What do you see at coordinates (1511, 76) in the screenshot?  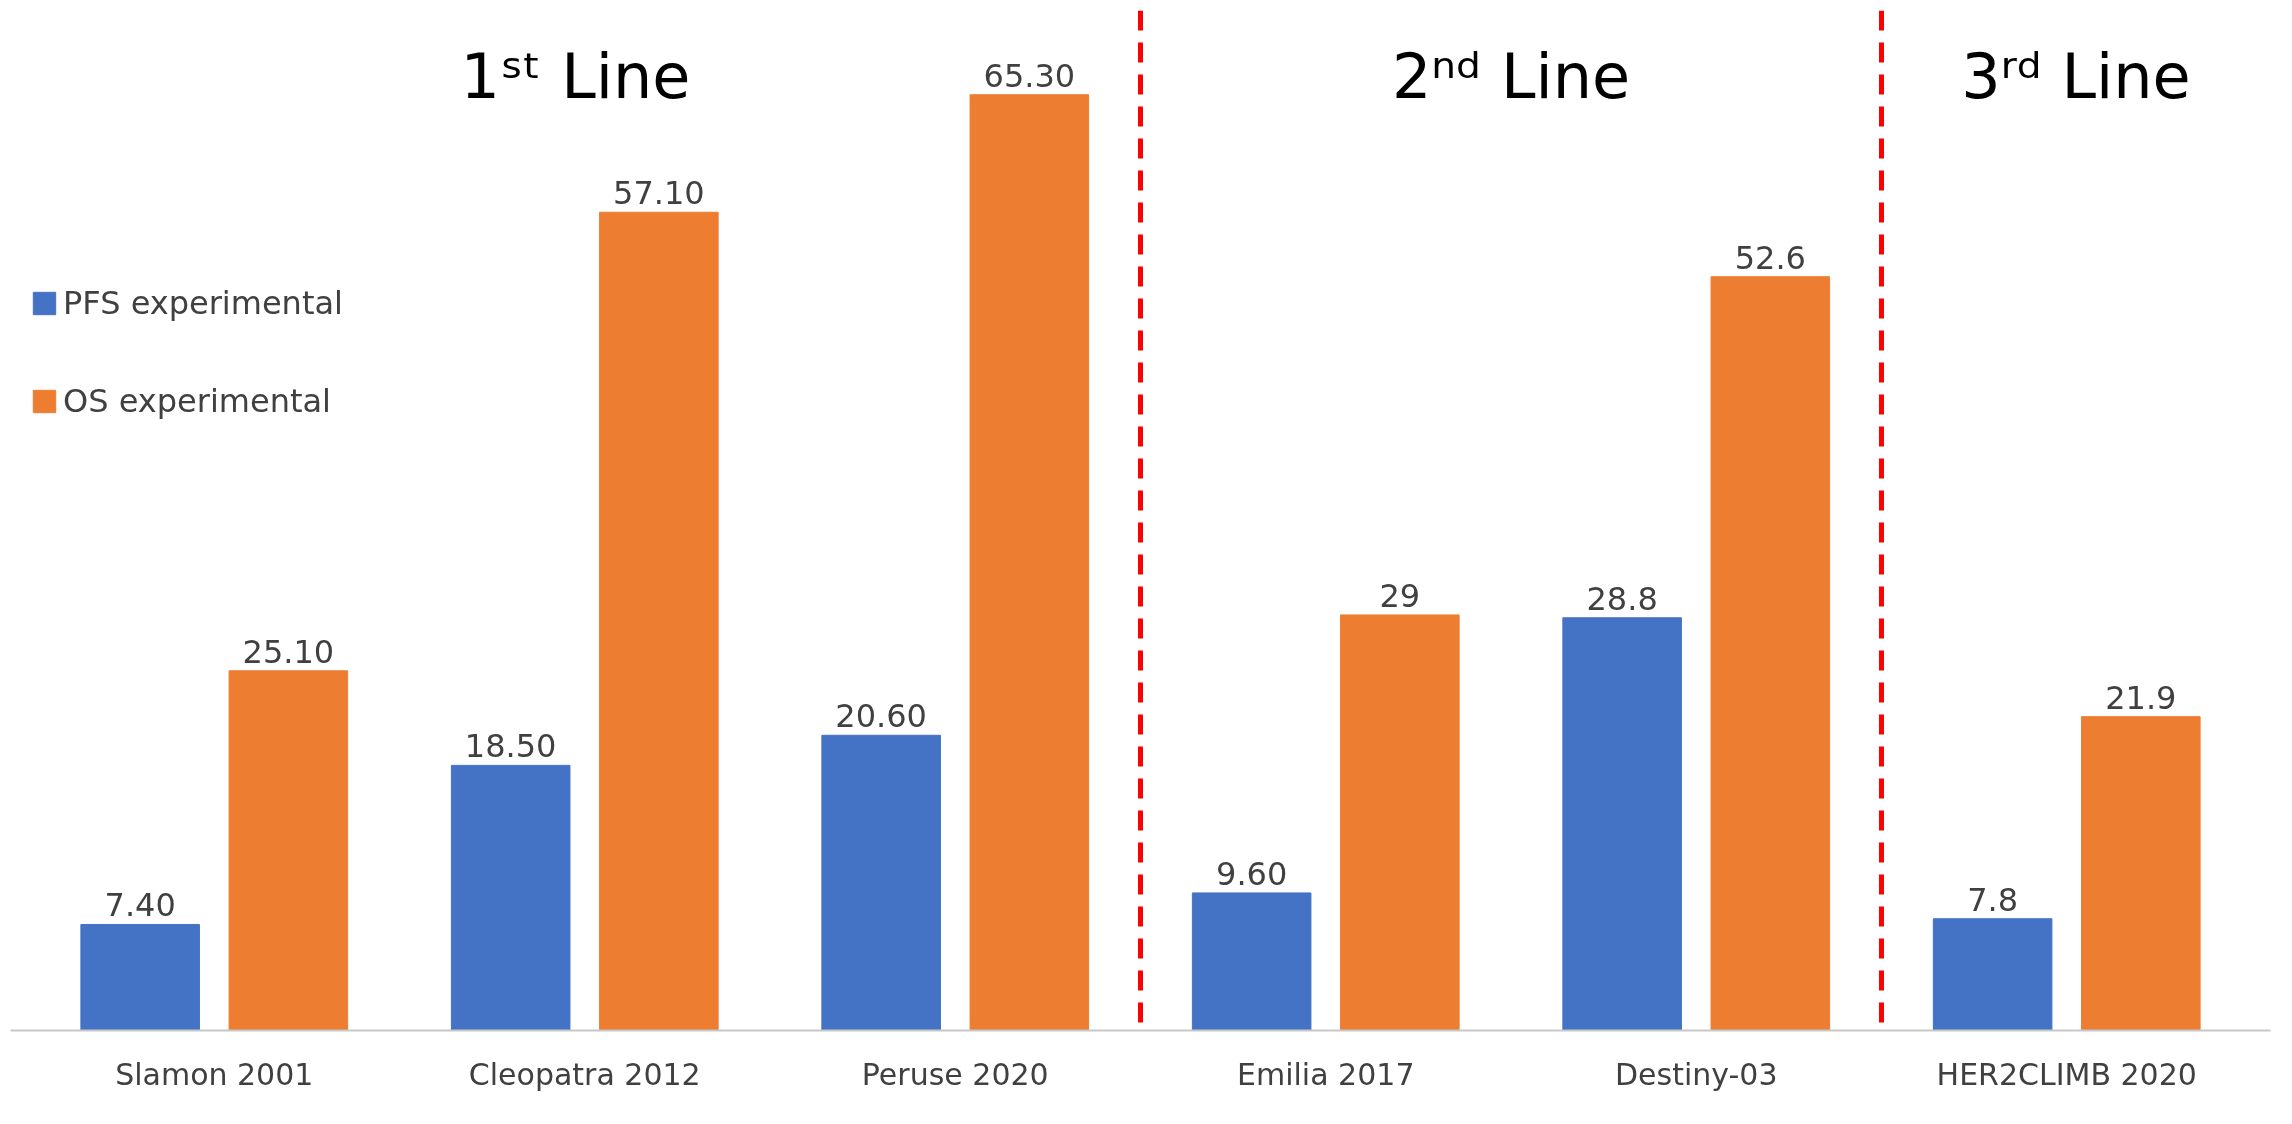 I see `annotation: 2ⁿᵈ Line` at bounding box center [1511, 76].